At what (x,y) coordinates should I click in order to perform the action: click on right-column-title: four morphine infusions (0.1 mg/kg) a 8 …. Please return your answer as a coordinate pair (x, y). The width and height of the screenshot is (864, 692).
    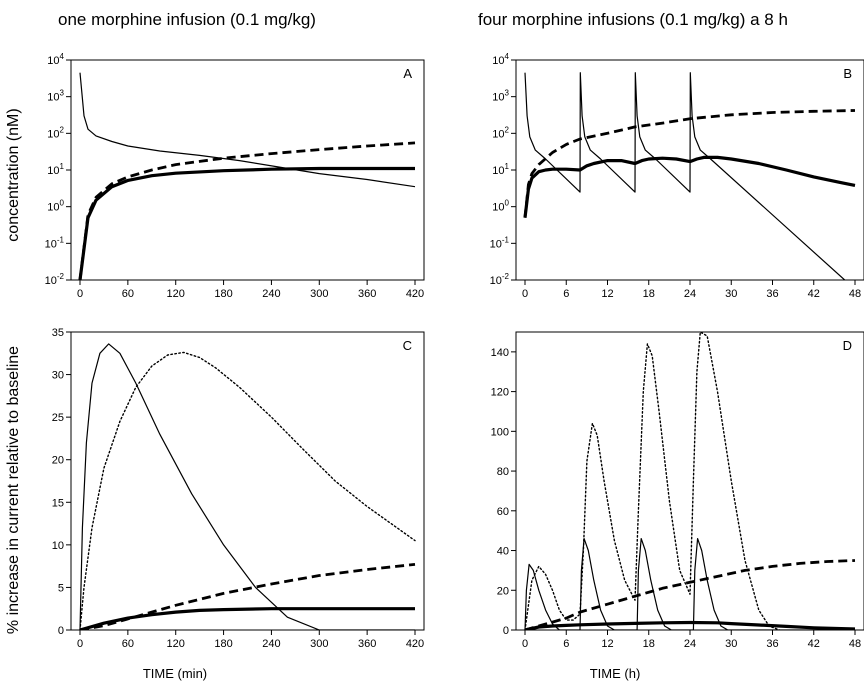
    Looking at the image, I should click on (633, 19).